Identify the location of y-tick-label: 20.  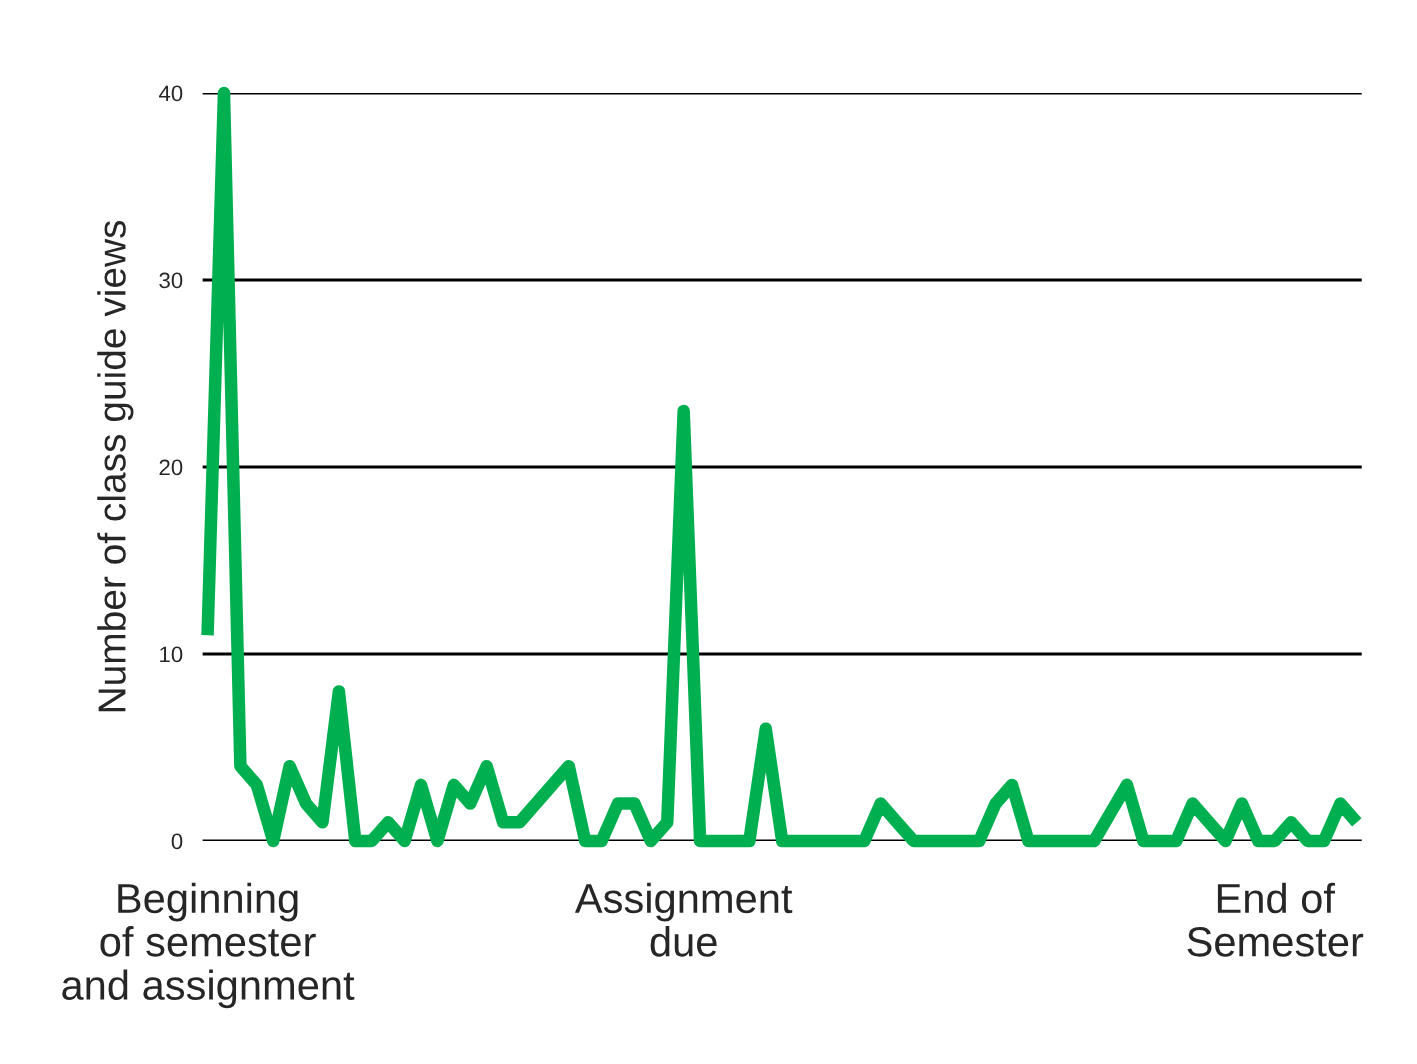
(171, 467).